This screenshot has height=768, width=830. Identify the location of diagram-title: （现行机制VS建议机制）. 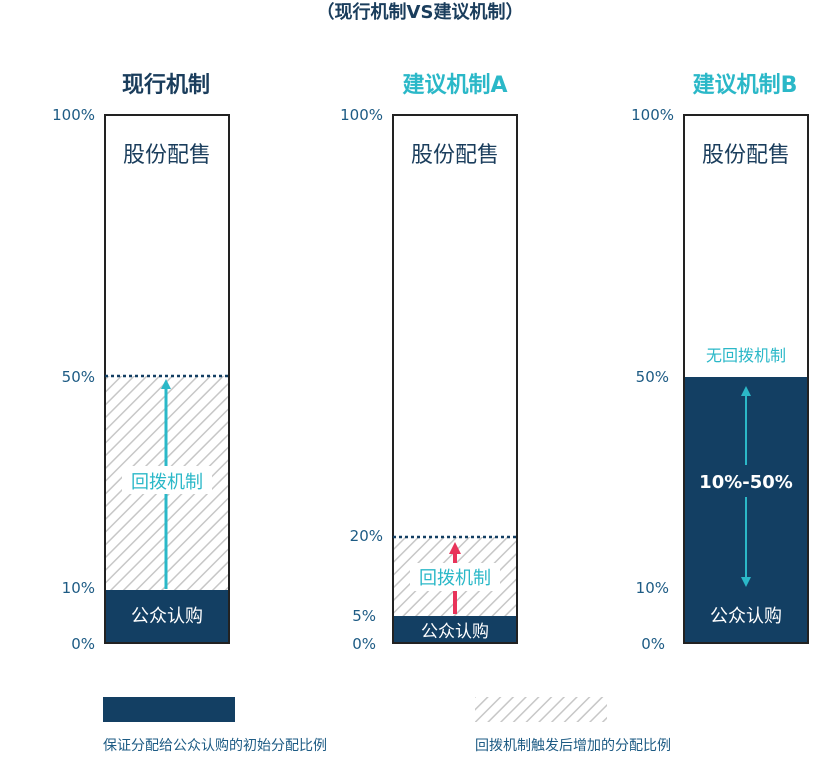
(420, 12).